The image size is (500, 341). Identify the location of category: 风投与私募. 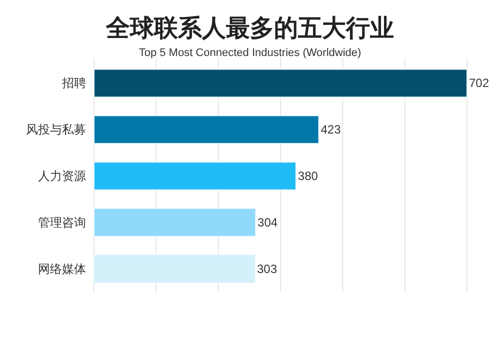
(56, 129).